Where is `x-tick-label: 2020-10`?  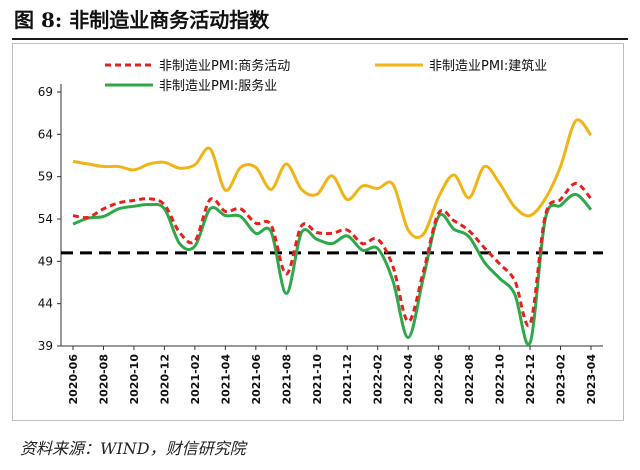
x-tick-label: 2020-10 is located at coordinates (134, 379).